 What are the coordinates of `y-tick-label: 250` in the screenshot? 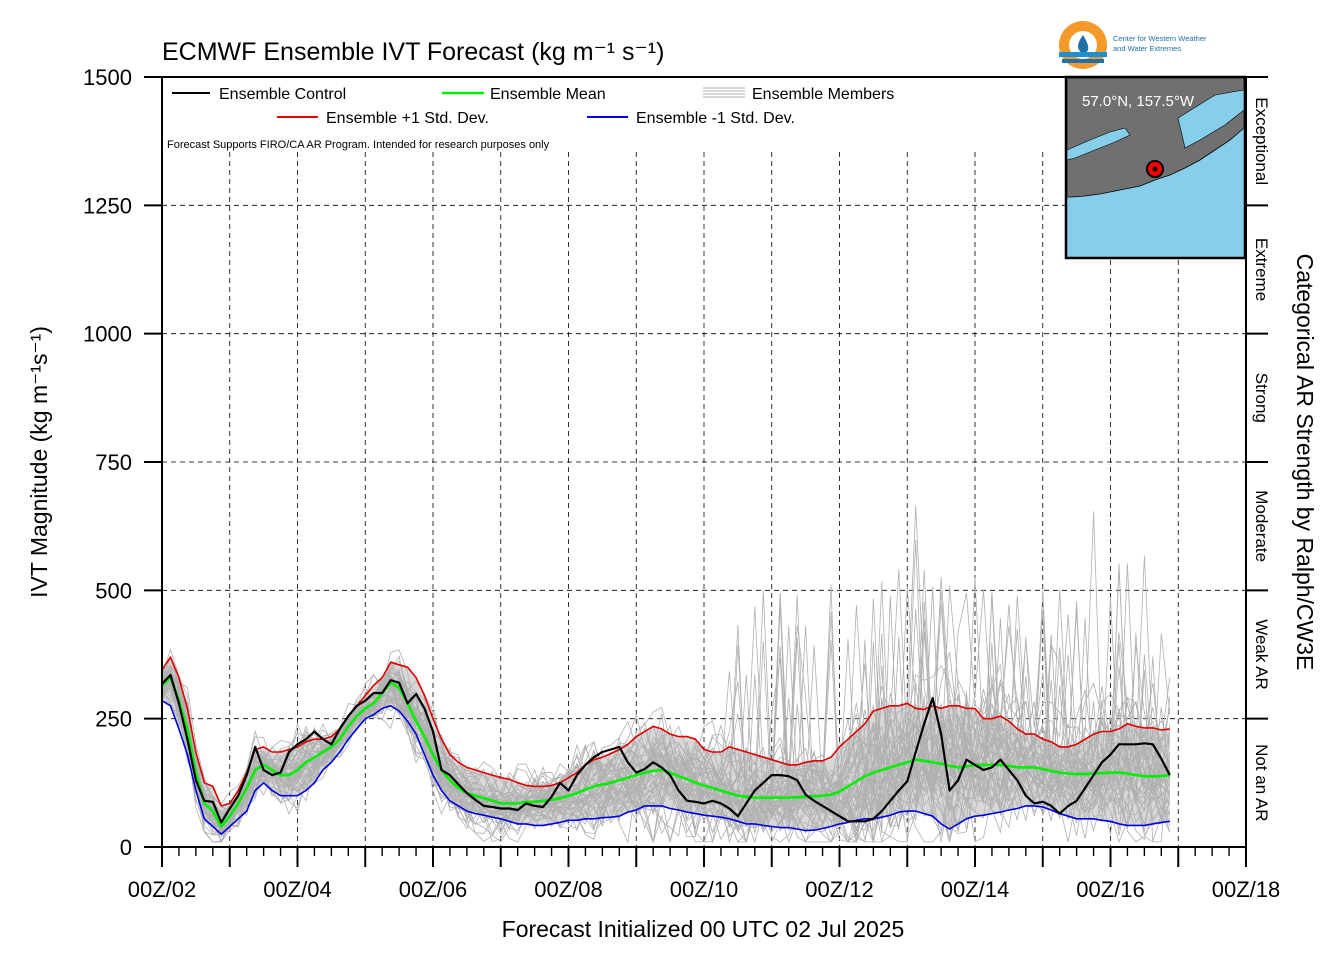 It's located at (113, 719).